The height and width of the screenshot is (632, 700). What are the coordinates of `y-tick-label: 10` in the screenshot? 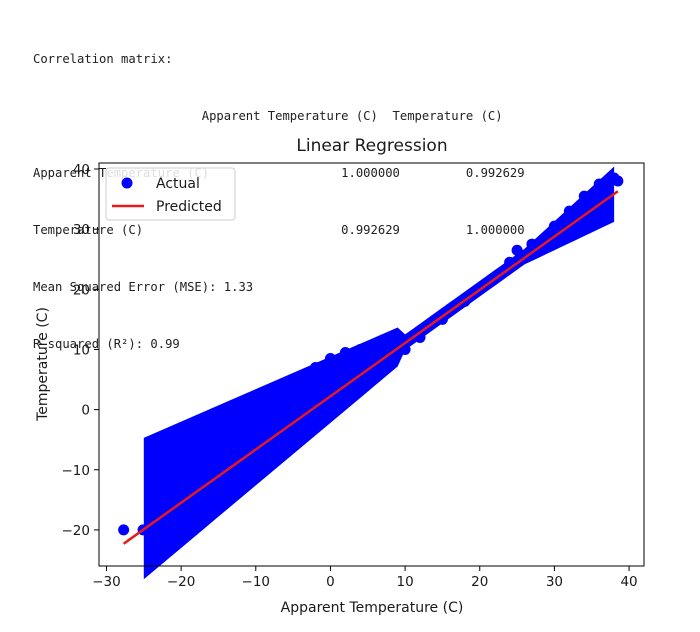 It's located at (81, 350).